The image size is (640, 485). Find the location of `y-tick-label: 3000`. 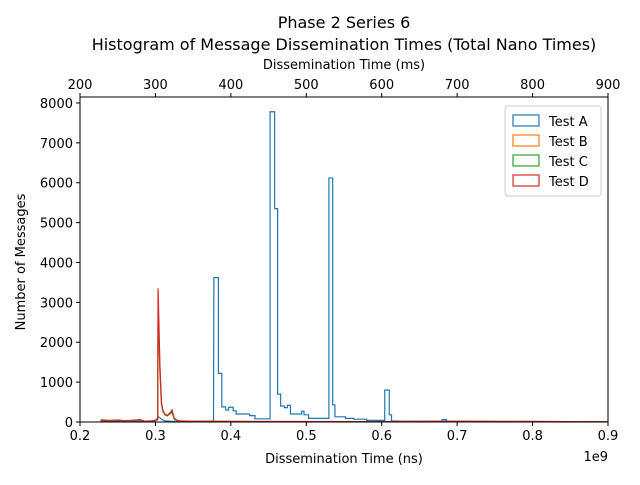

y-tick-label: 3000 is located at coordinates (56, 303).